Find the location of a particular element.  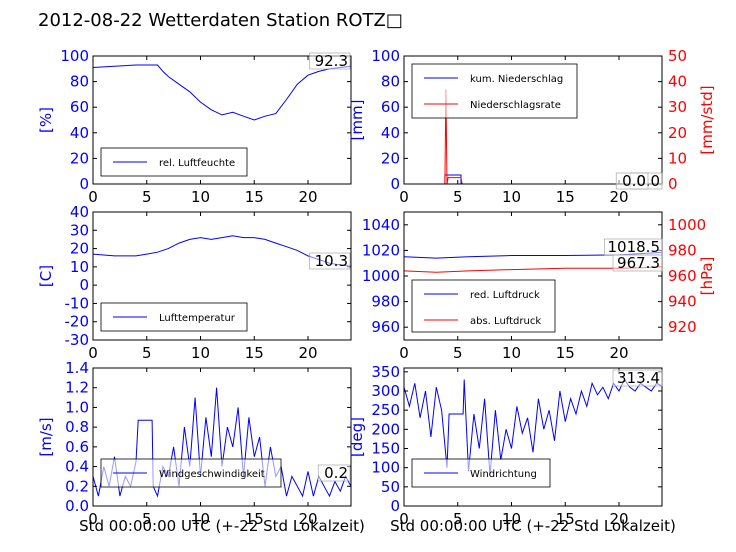

current-value-label: 313.4 is located at coordinates (638, 378).